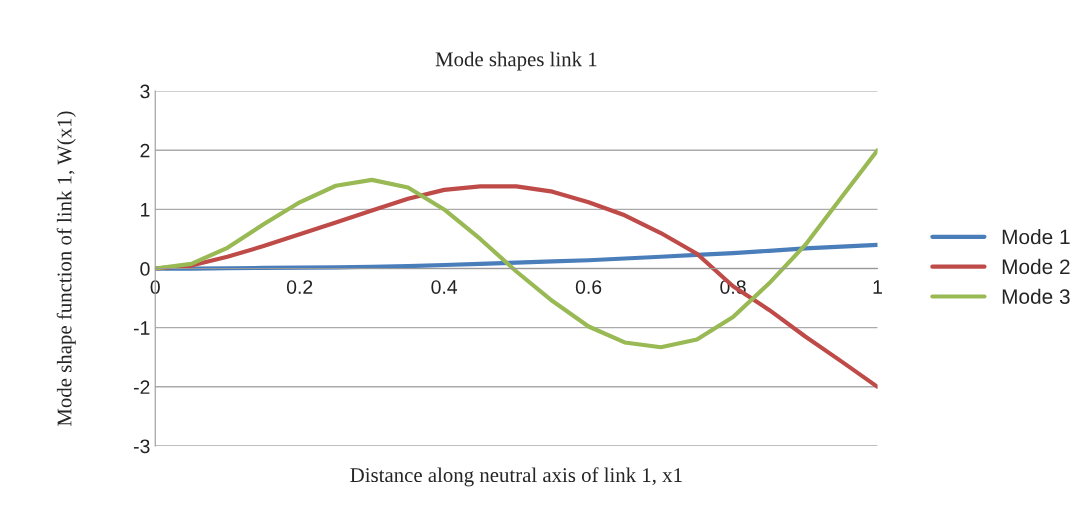  Describe the element at coordinates (145, 150) in the screenshot. I see `y-tick-label: 2` at that location.